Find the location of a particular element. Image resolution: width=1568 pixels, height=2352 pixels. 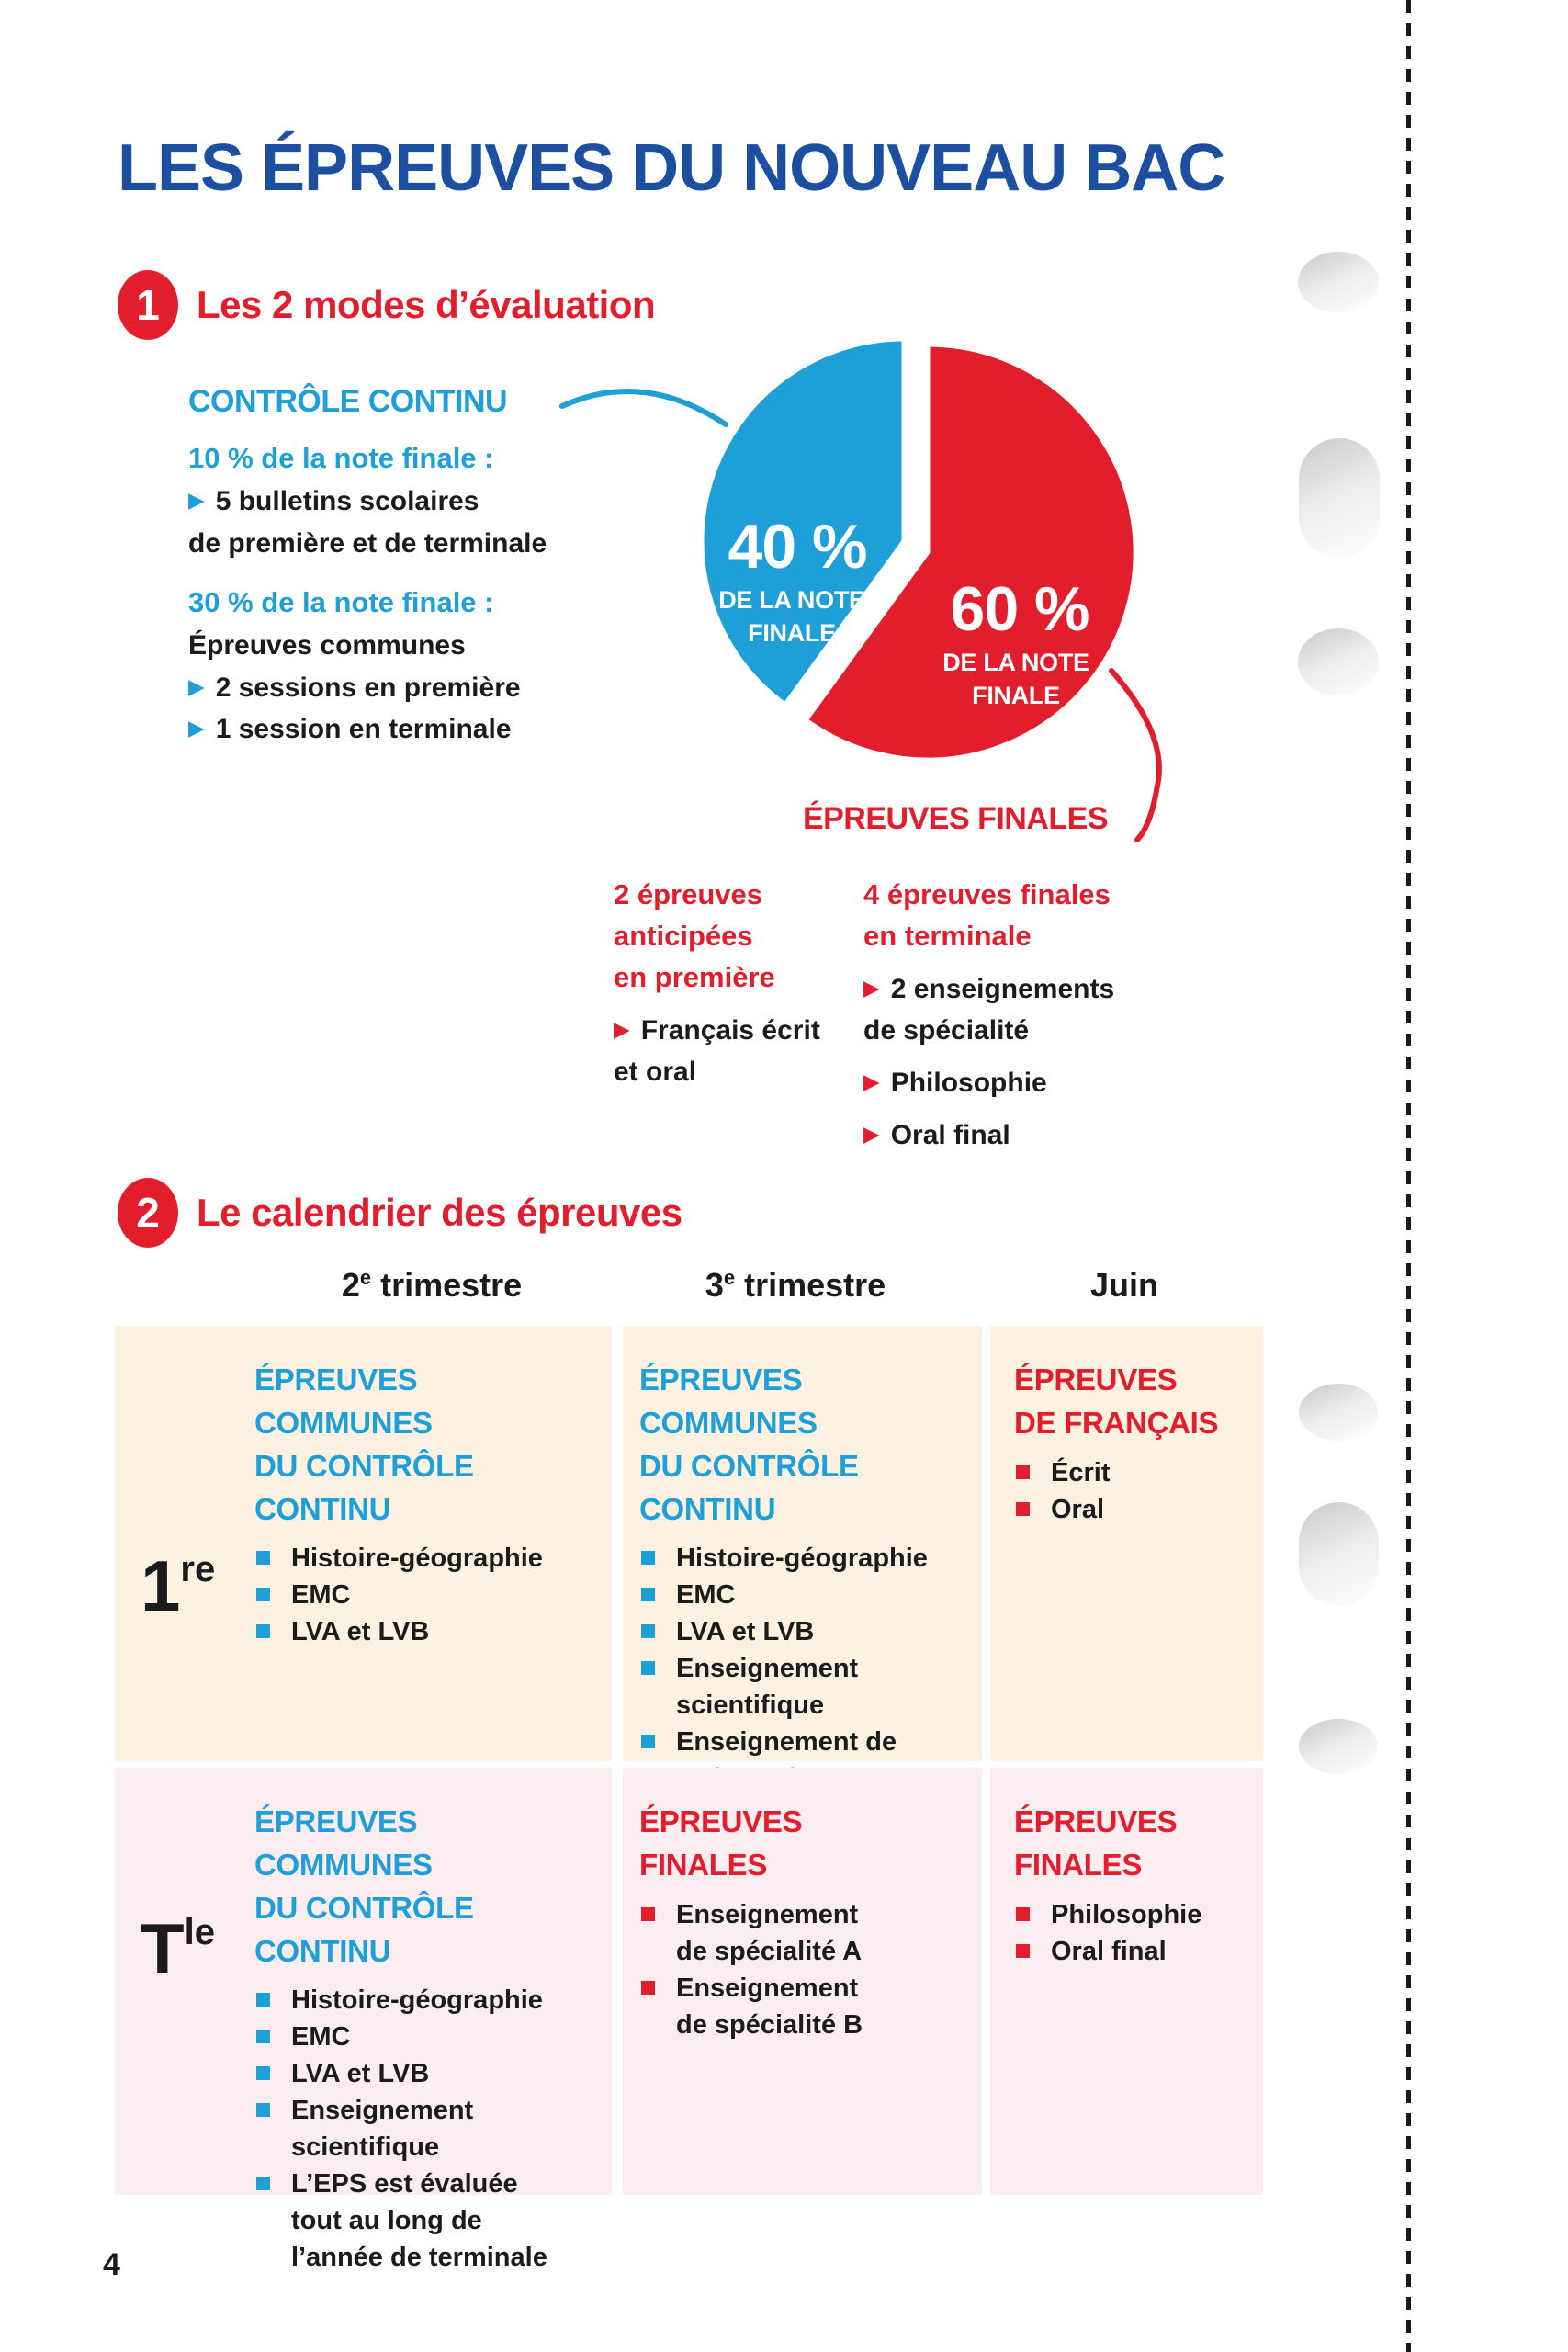

list-item: ▶ 2 enseignements de spécialité is located at coordinates (989, 1009).